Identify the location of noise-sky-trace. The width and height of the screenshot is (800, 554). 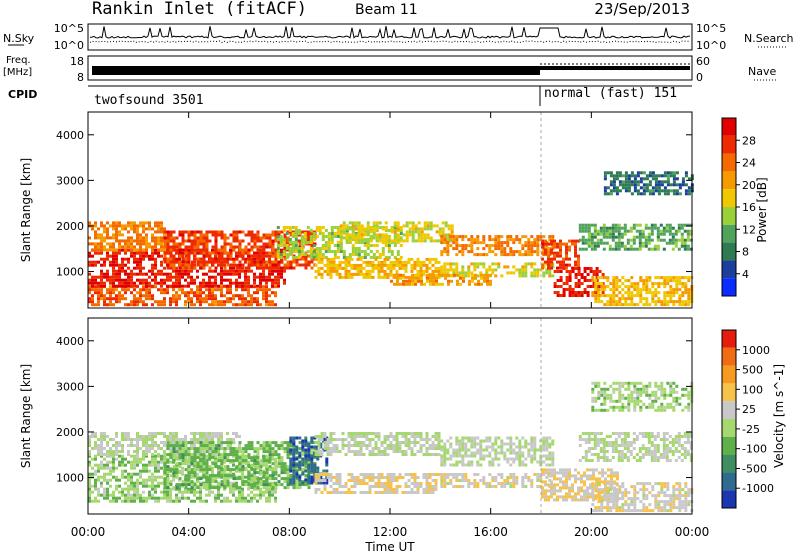
(390, 32).